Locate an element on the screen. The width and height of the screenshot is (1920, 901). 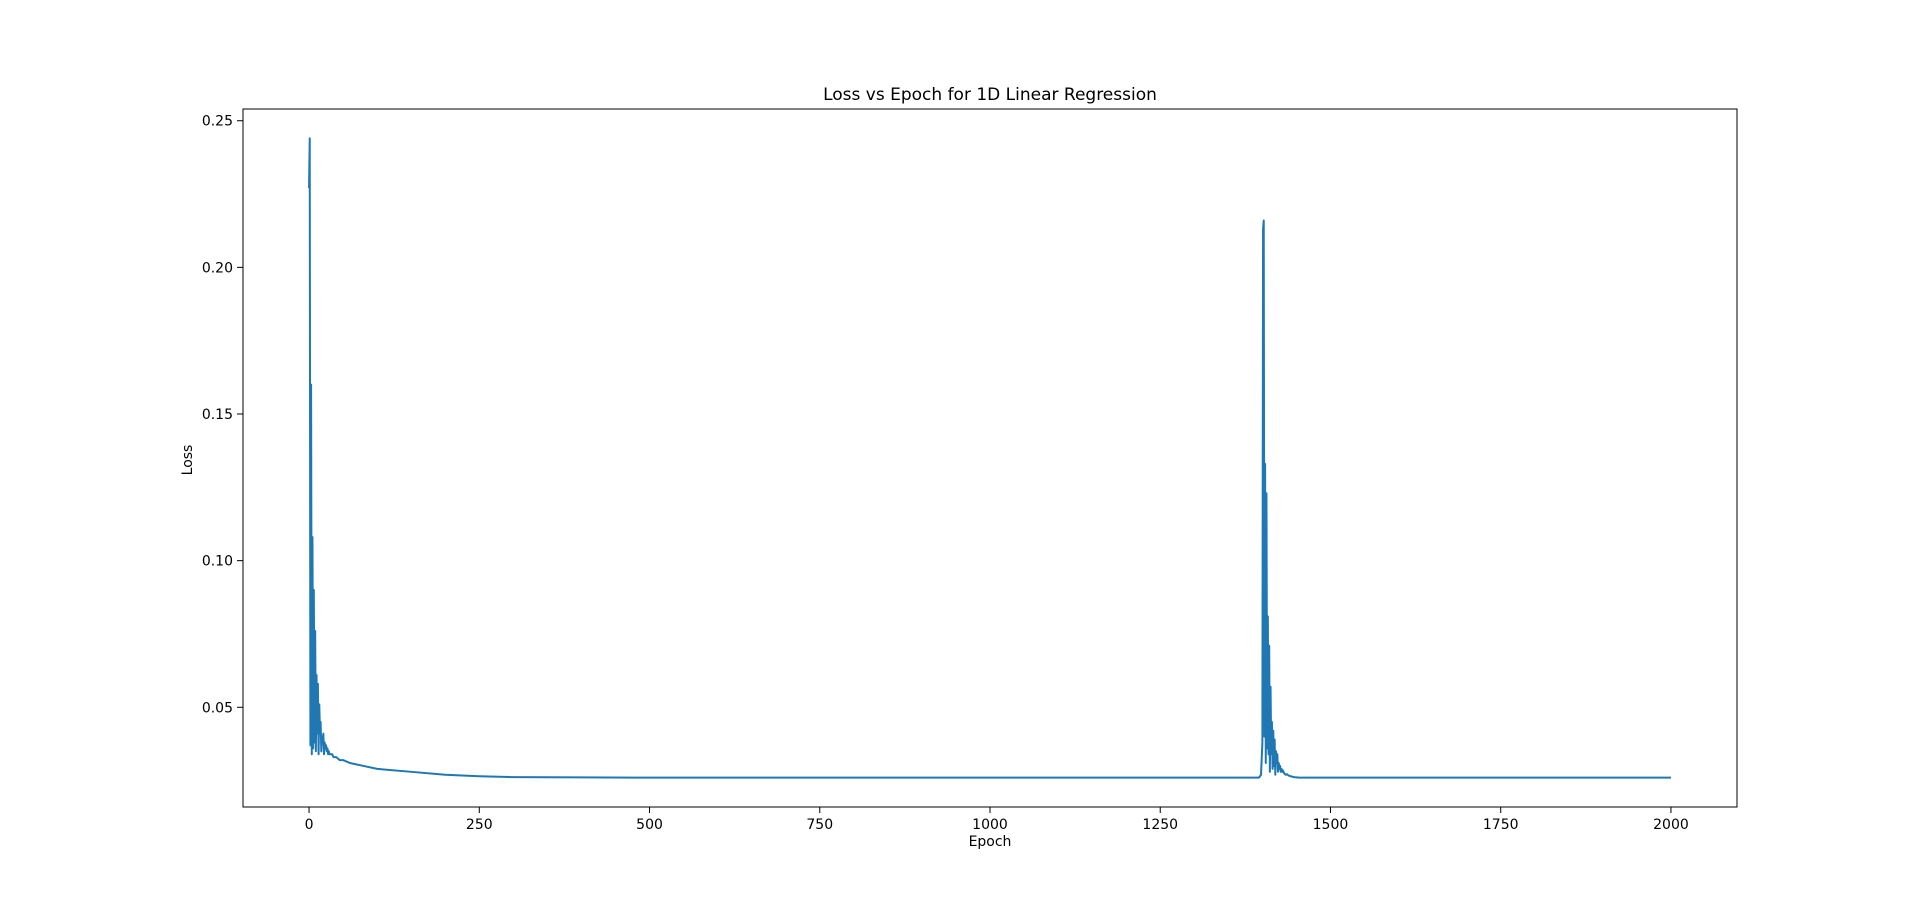
x-tick-label: 1750 is located at coordinates (1501, 825).